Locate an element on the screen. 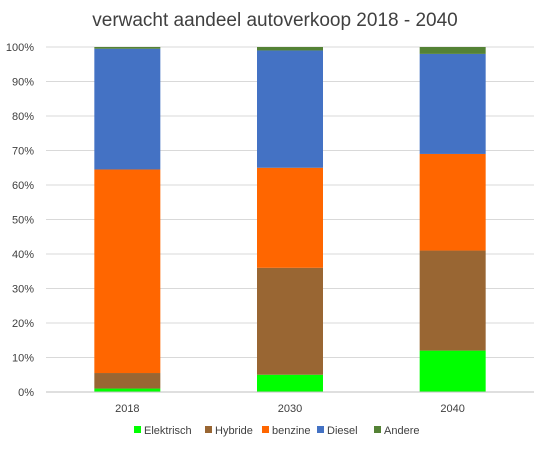  y-tick-label: 20% is located at coordinates (23, 324).